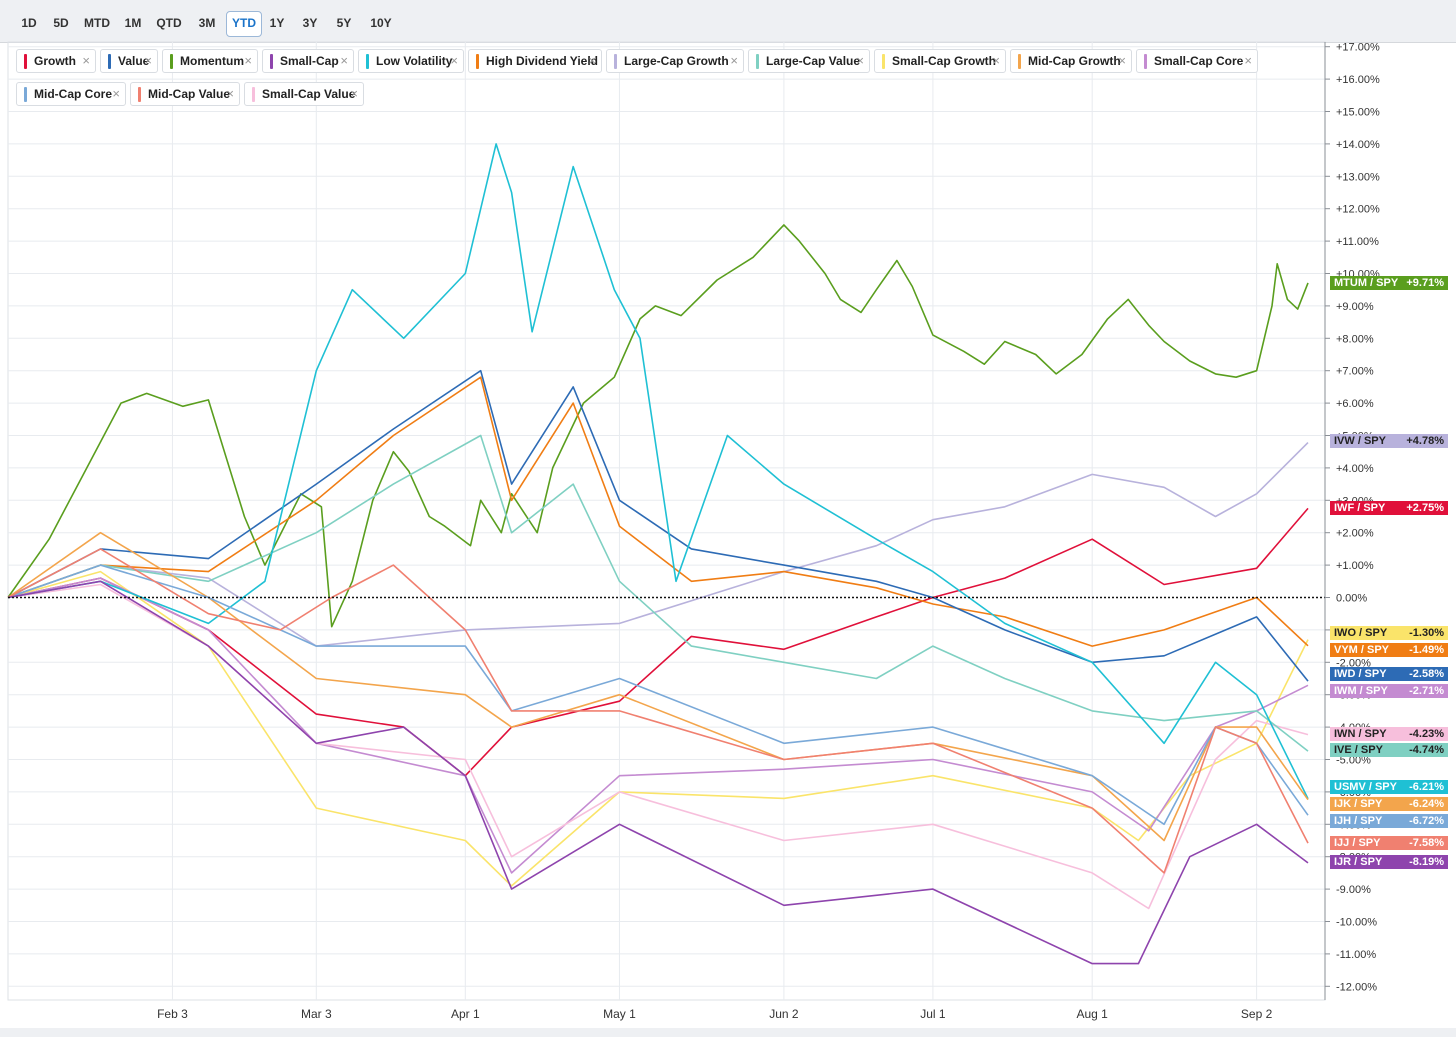 This screenshot has height=1037, width=1456. What do you see at coordinates (310, 23) in the screenshot?
I see `range-button-3y: 3Y` at bounding box center [310, 23].